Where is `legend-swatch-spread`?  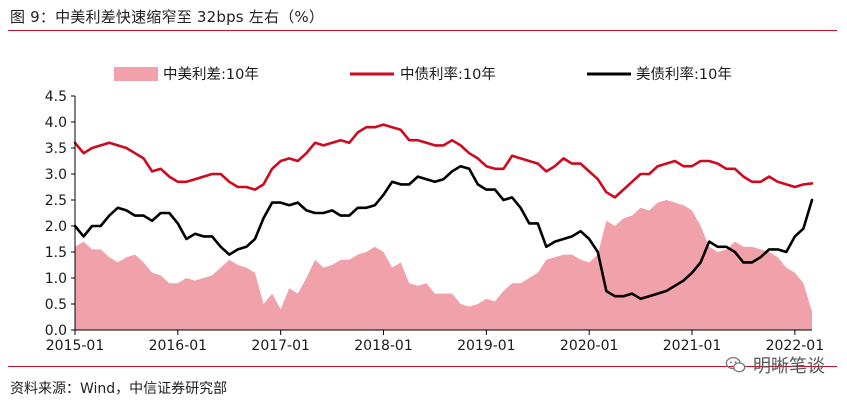 legend-swatch-spread is located at coordinates (136, 74).